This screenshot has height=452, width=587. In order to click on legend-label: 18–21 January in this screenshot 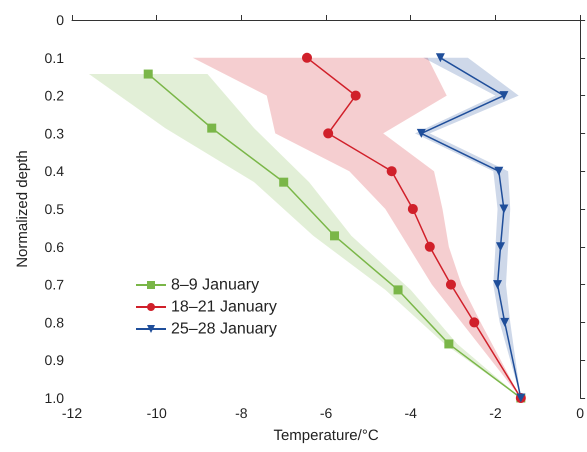, I will do `click(224, 307)`.